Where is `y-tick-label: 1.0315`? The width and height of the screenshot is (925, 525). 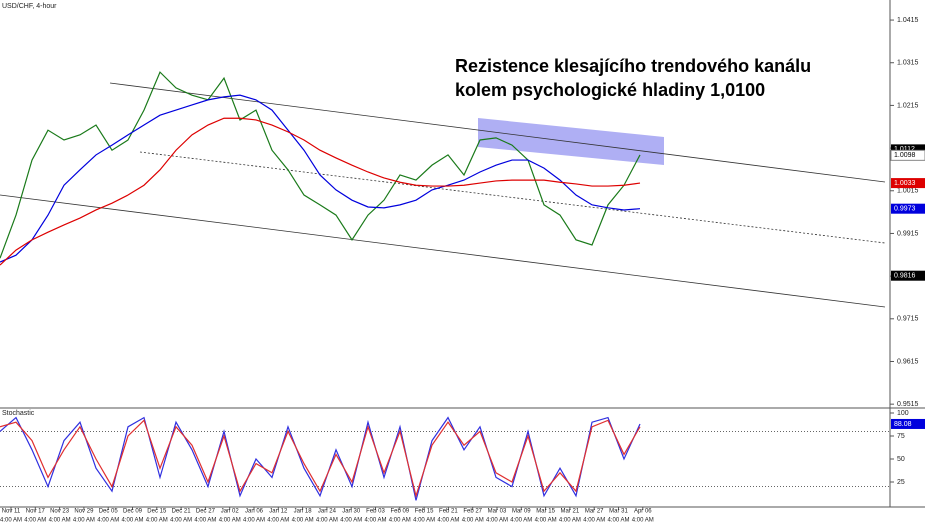
y-tick-label: 1.0315 is located at coordinates (908, 63).